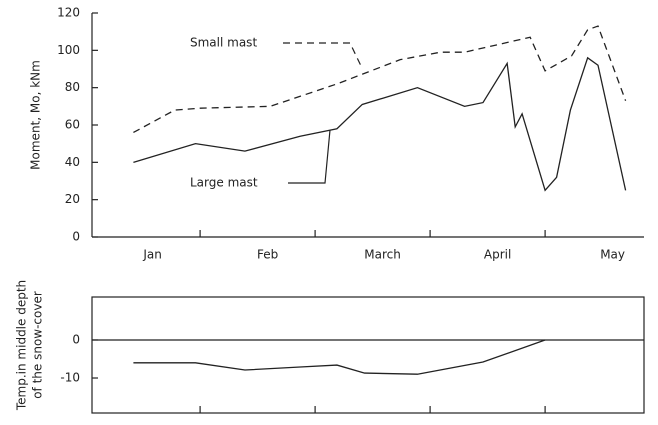 The width and height of the screenshot is (658, 425). What do you see at coordinates (72, 125) in the screenshot?
I see `y-tick-label: 60` at bounding box center [72, 125].